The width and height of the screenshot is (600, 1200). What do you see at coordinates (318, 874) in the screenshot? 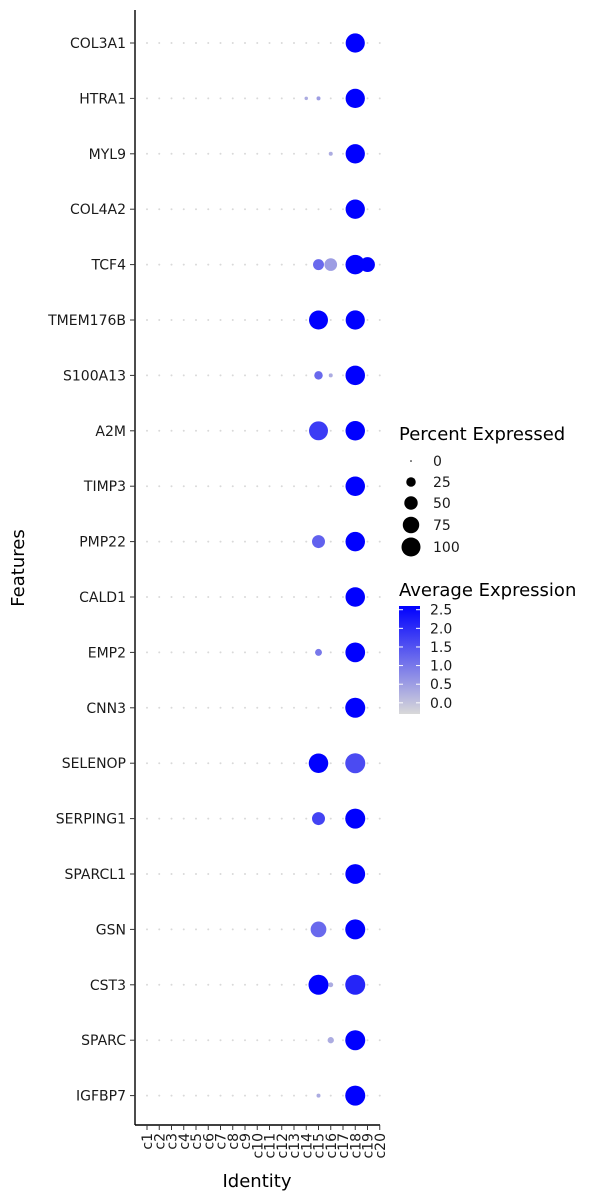
I see `dot-SPARCL1-c15` at bounding box center [318, 874].